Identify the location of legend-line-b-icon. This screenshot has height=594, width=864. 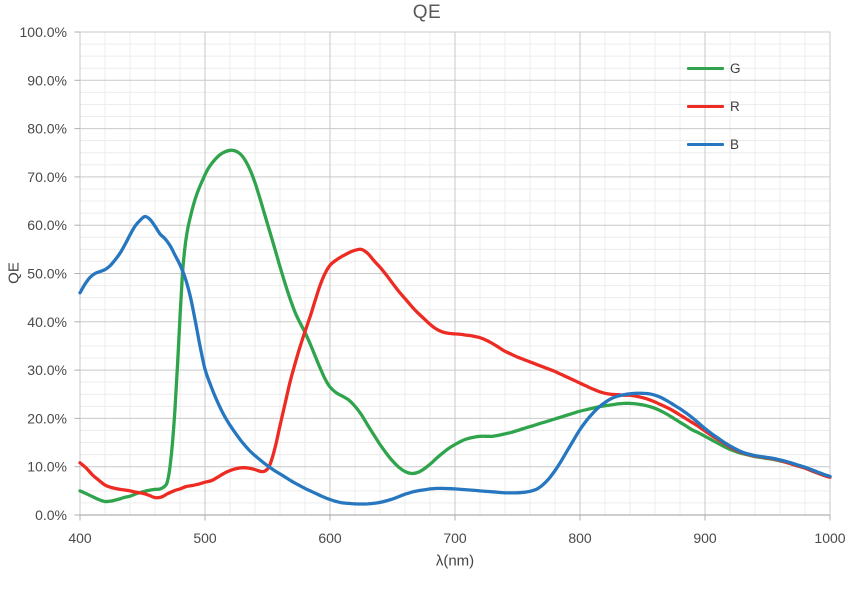
(705, 144).